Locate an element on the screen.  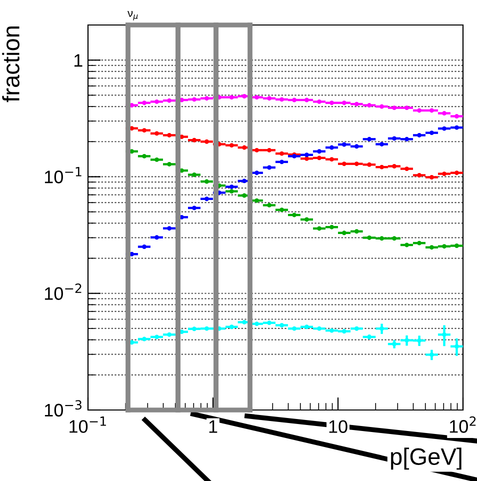
y-tick-label: 10$^{−3}$ is located at coordinates (63, 408).